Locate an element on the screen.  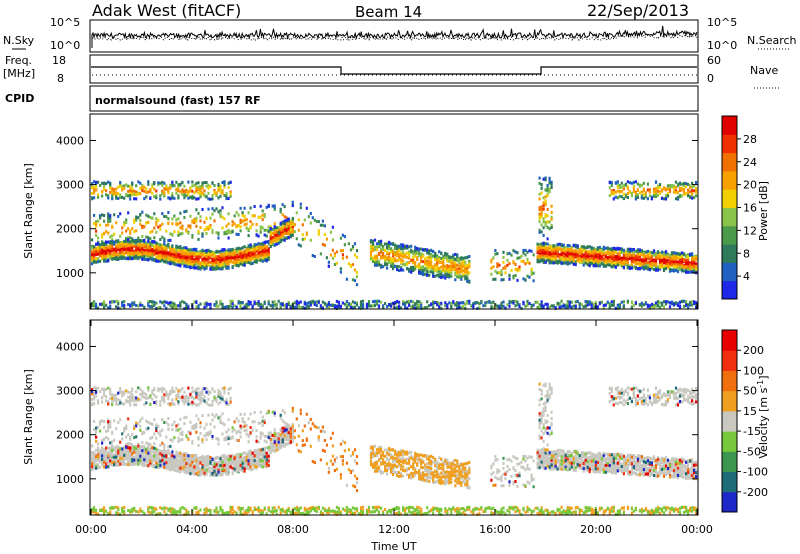
freq-label-line1: Freq. is located at coordinates (18, 60).